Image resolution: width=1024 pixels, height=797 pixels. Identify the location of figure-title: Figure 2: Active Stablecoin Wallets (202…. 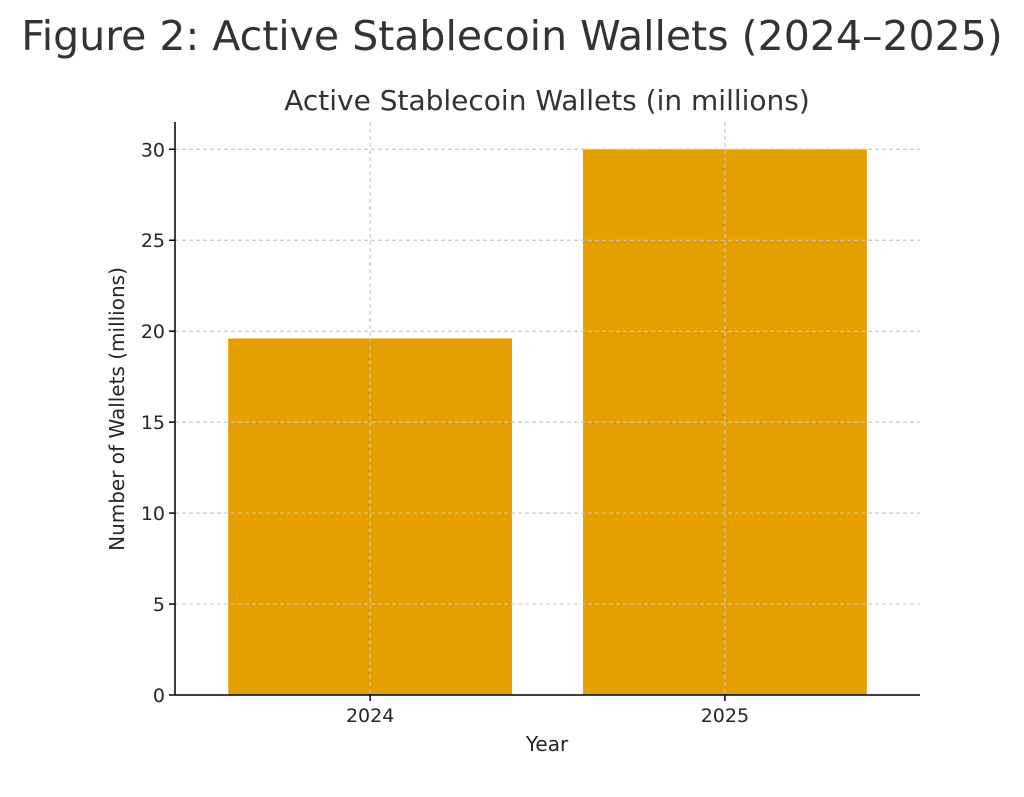
(512, 36).